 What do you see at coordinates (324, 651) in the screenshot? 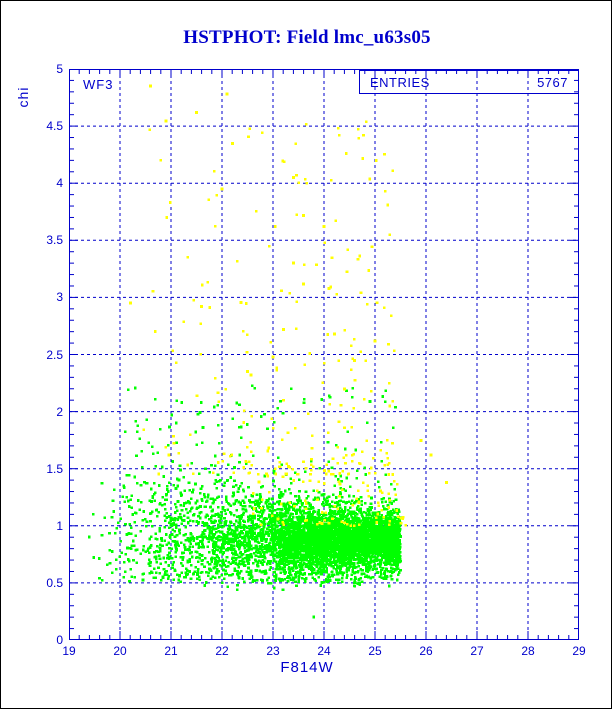
I see `x-tick-label: 24` at bounding box center [324, 651].